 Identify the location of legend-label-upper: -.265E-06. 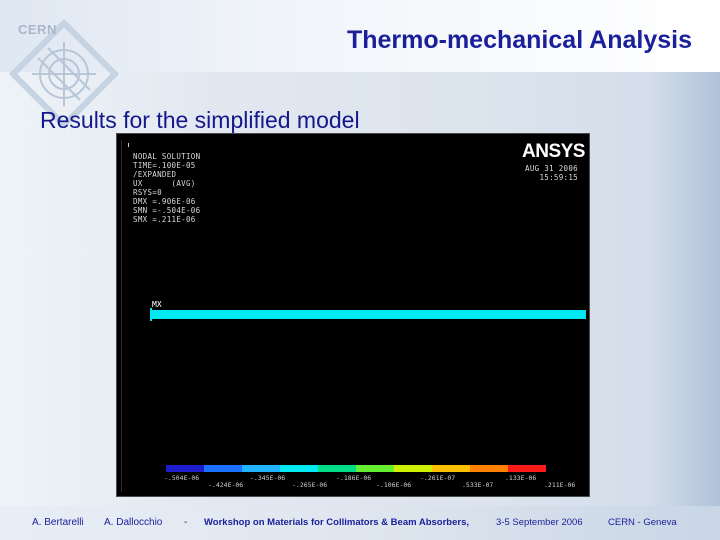
(310, 485).